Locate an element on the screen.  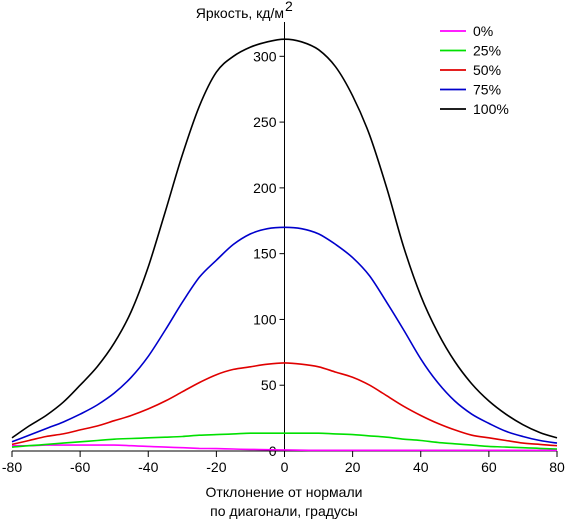
y-tick-label: 200 is located at coordinates (265, 188).